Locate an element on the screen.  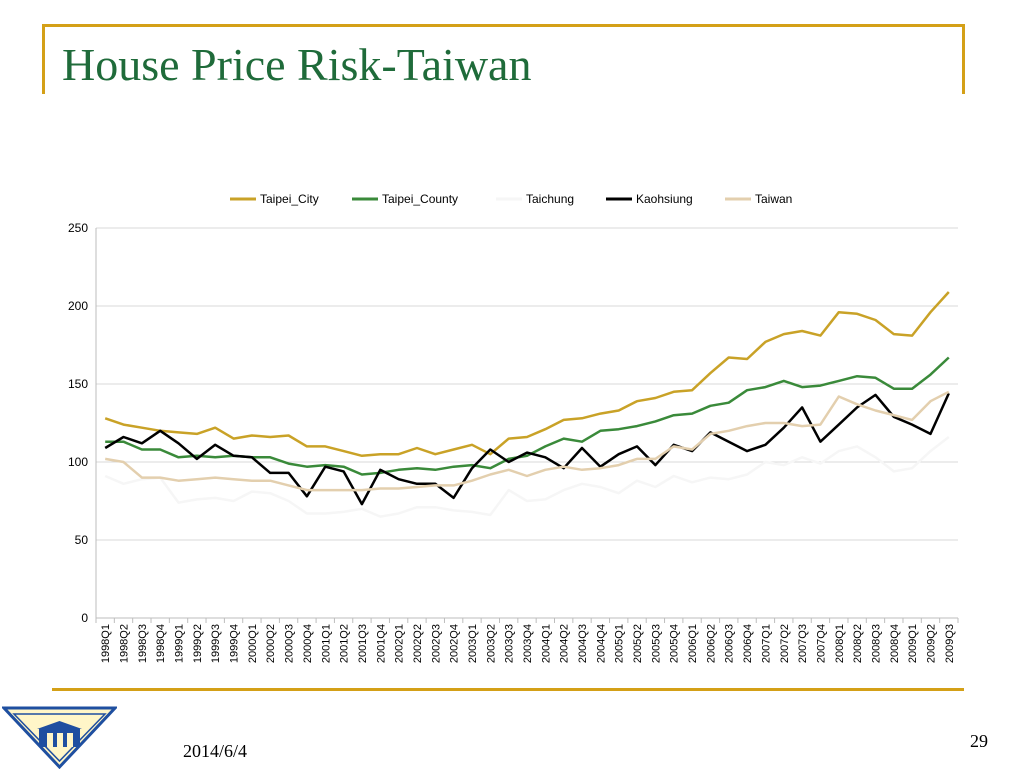
x-tick-label: 2008Q2 is located at coordinates (858, 643).